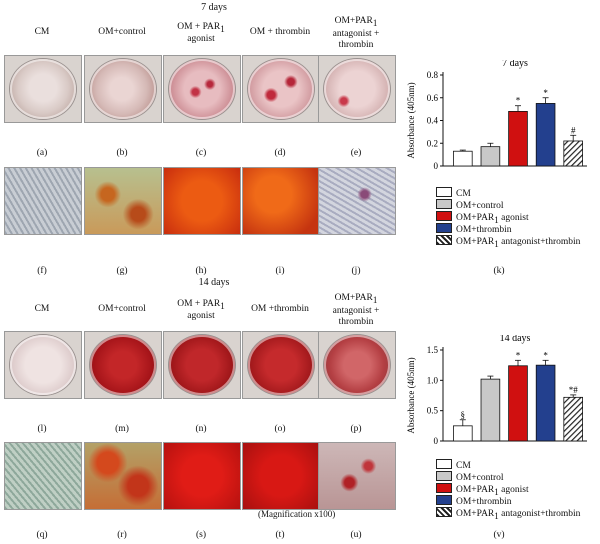 This screenshot has width=600, height=544. Describe the element at coordinates (42, 535) in the screenshot. I see `panel-label: (q)` at that location.